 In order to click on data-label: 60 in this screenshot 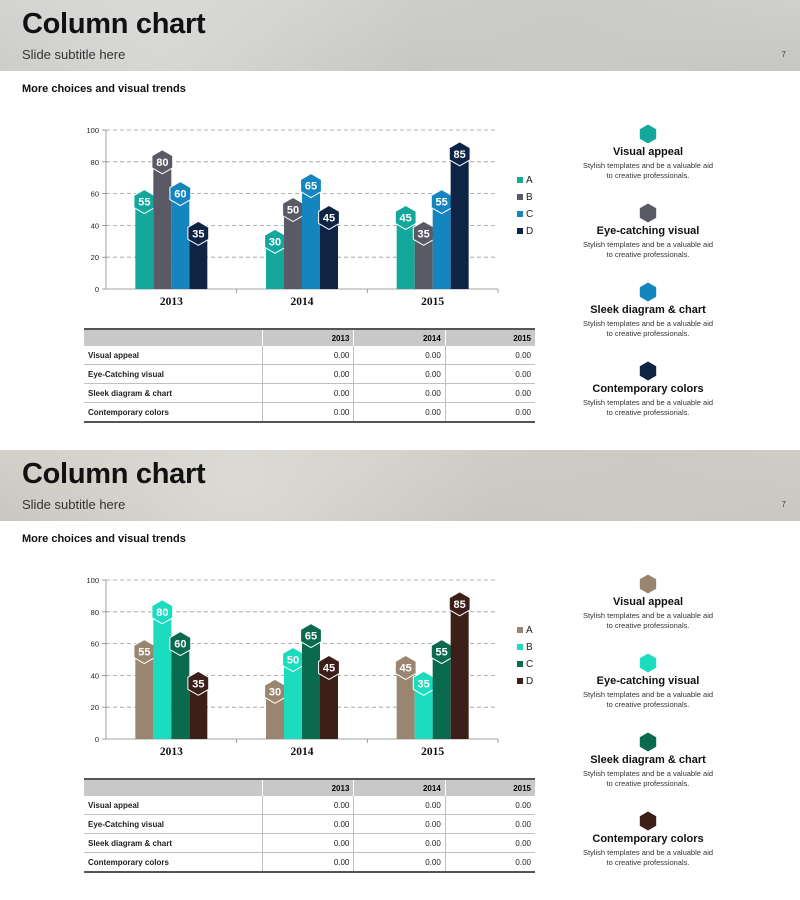, I will do `click(180, 195)`.